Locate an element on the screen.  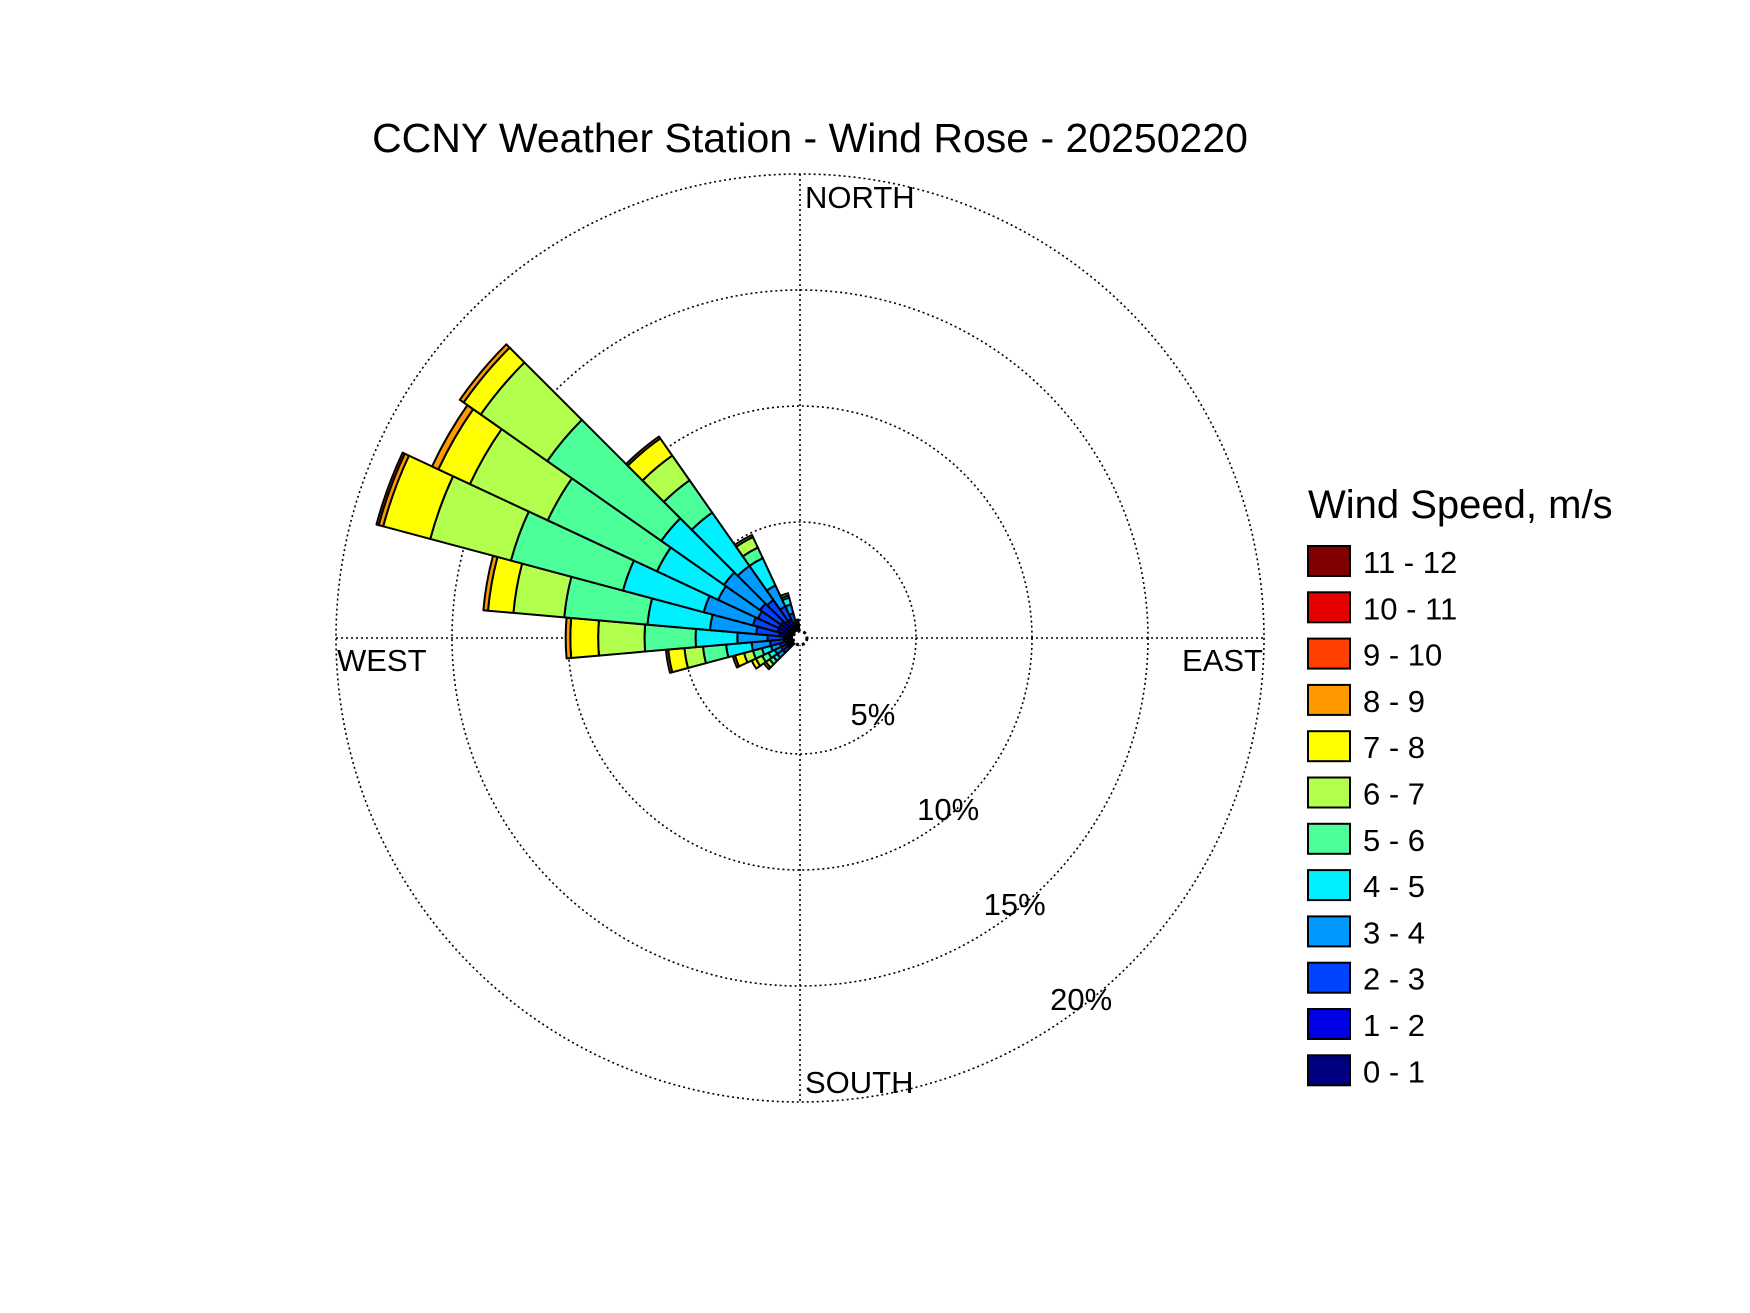
direction-label-east: EAST is located at coordinates (1222, 660).